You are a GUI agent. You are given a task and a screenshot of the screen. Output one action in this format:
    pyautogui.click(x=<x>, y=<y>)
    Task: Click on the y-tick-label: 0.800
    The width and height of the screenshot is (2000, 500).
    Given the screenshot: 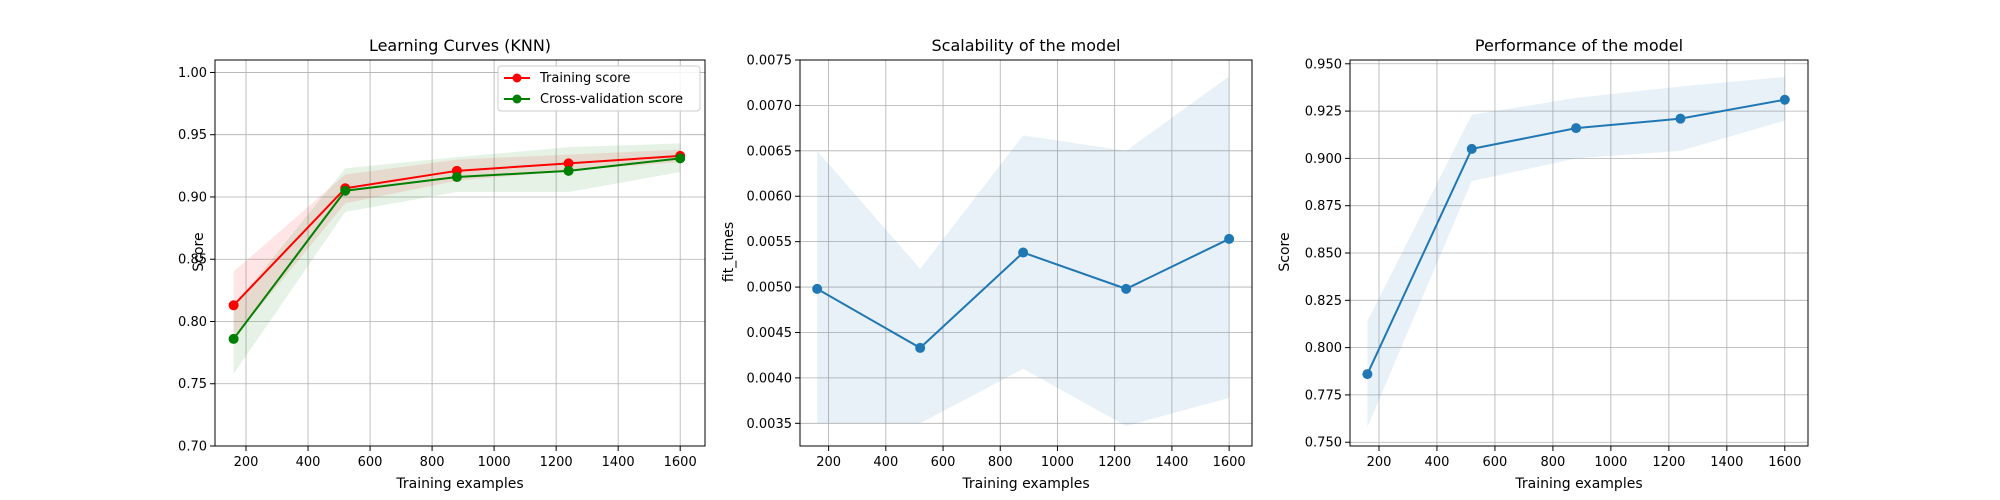 What is the action you would take?
    pyautogui.click(x=1323, y=348)
    